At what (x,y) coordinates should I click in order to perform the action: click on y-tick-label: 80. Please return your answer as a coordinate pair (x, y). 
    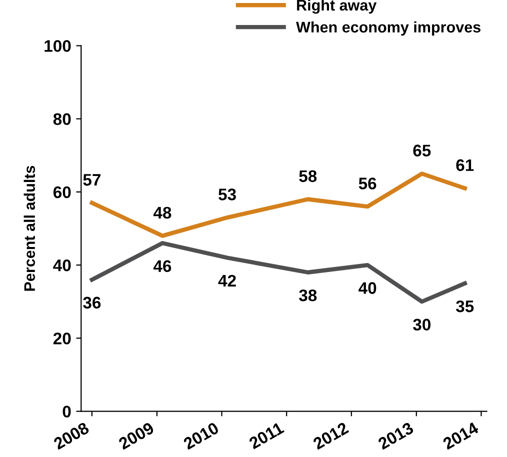
    Looking at the image, I should click on (62, 119).